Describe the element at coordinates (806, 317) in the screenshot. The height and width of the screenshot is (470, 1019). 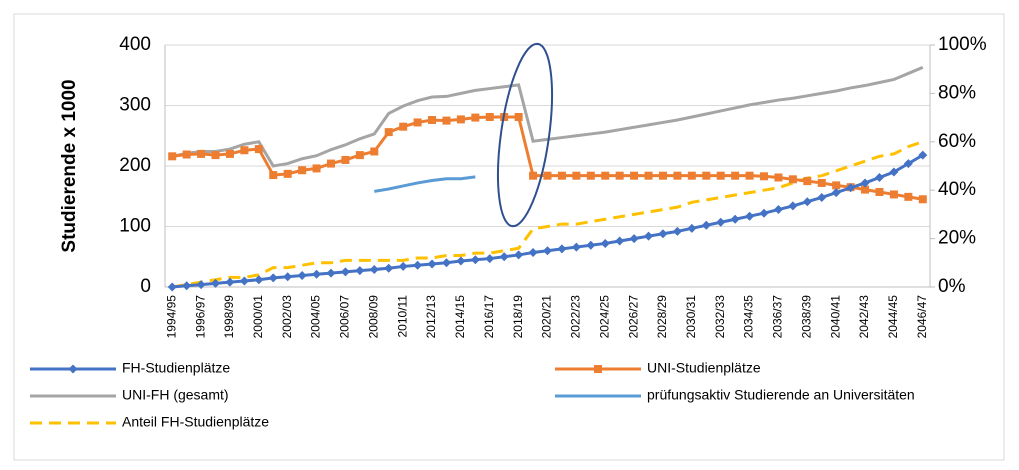
I see `x-tick-label: 2038/39` at that location.